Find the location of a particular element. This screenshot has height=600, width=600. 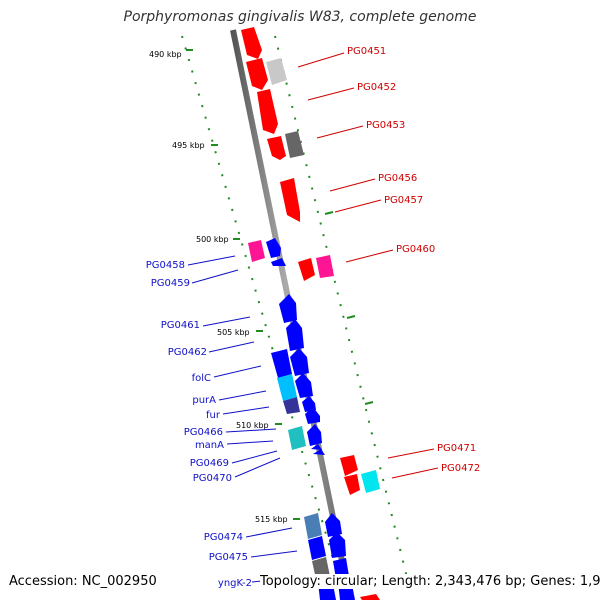

gene-label-pg0457: PG0457 is located at coordinates (403, 200).